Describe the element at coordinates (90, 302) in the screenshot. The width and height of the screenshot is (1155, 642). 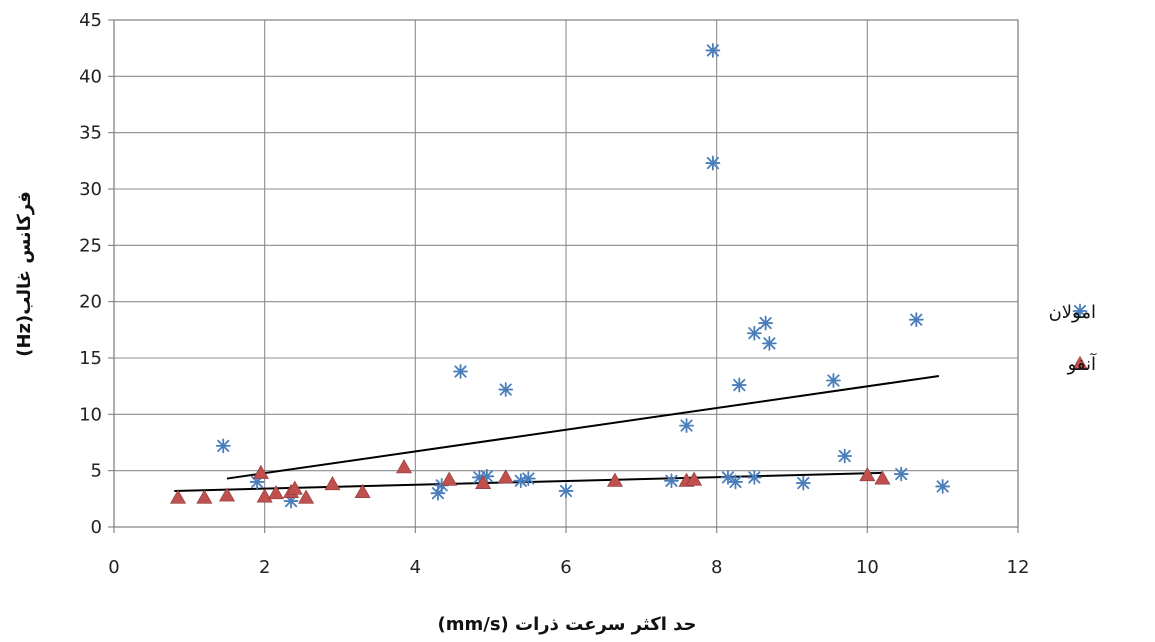
I see `y-tick-label: 20` at that location.